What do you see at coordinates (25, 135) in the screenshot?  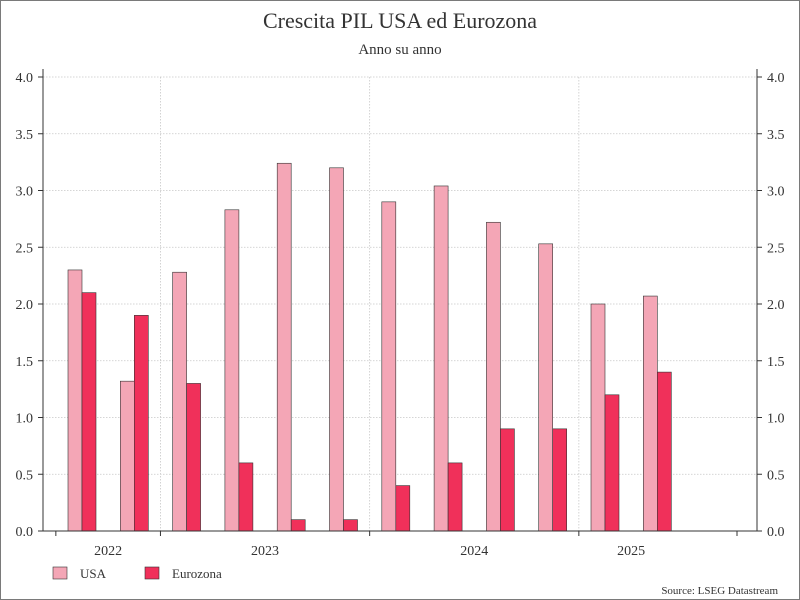 I see `y-tick-label-left: 3.5` at bounding box center [25, 135].